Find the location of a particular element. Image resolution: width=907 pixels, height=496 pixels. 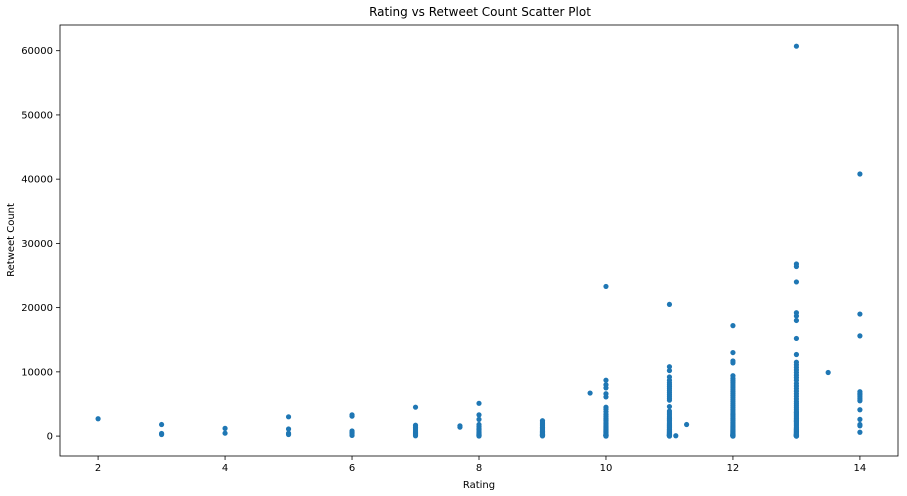

x-tick-label: 4 is located at coordinates (225, 468).